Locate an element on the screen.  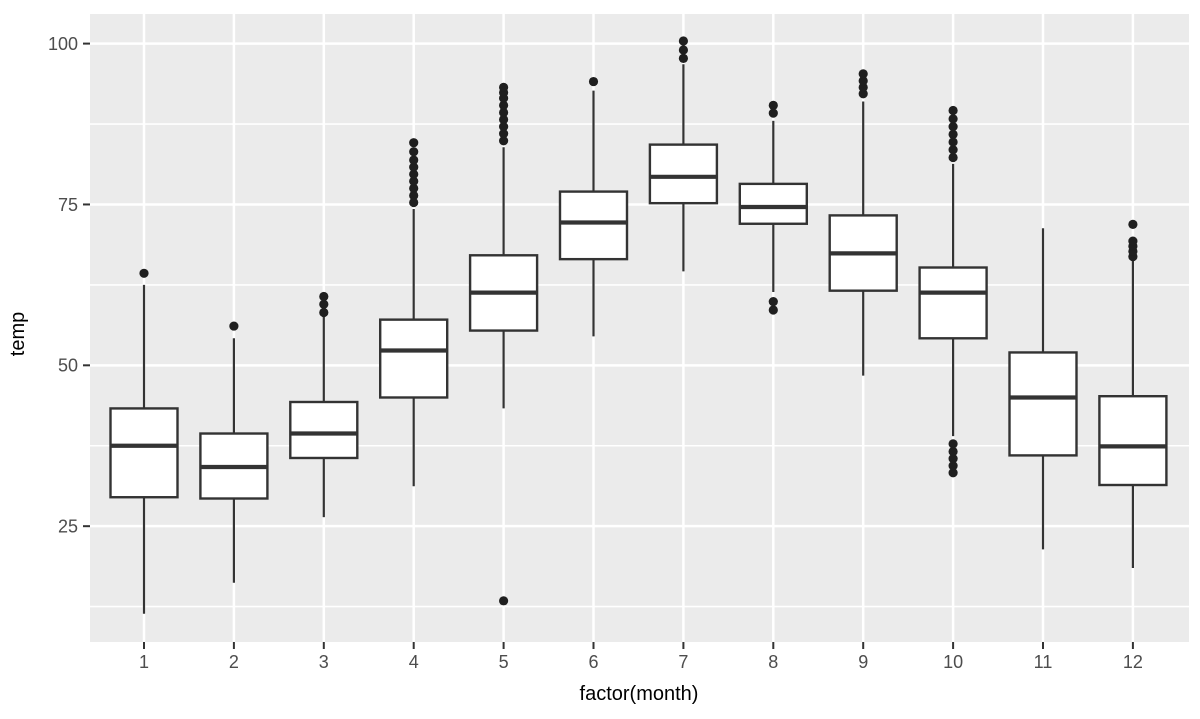
x-tick-label: 8 is located at coordinates (773, 662).